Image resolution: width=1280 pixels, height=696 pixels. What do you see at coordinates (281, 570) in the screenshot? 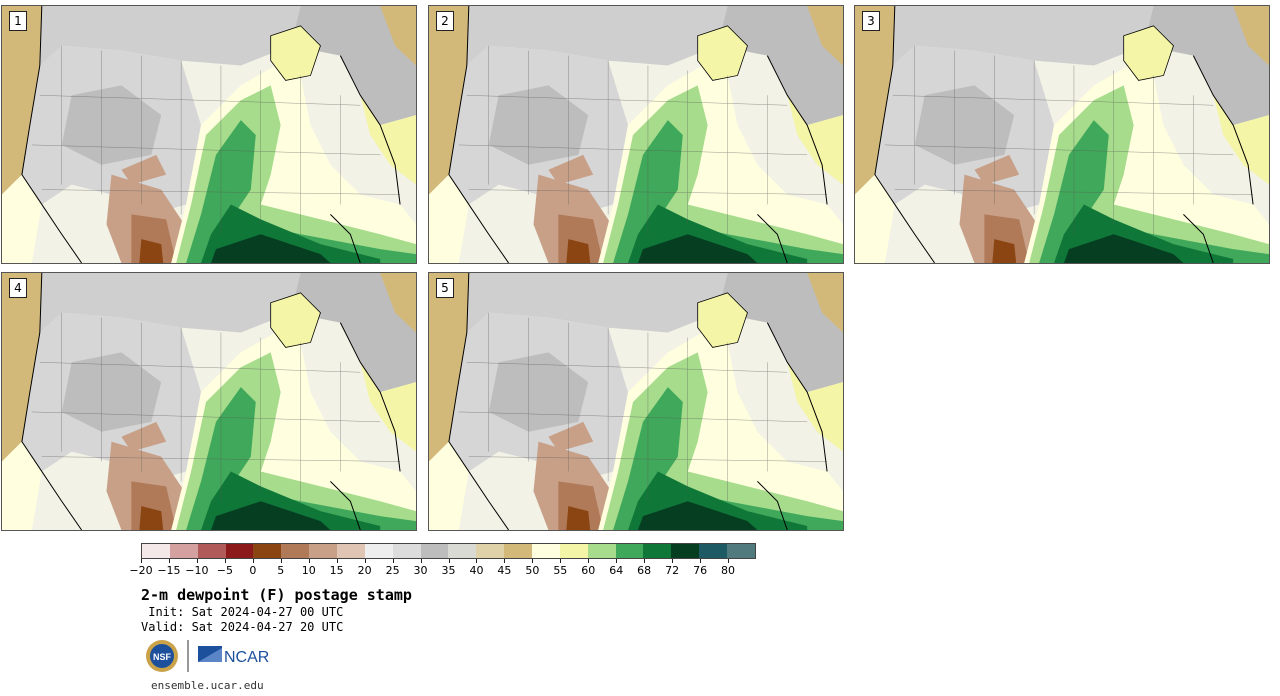
I see `colorbar-tick-label: 5` at bounding box center [281, 570].